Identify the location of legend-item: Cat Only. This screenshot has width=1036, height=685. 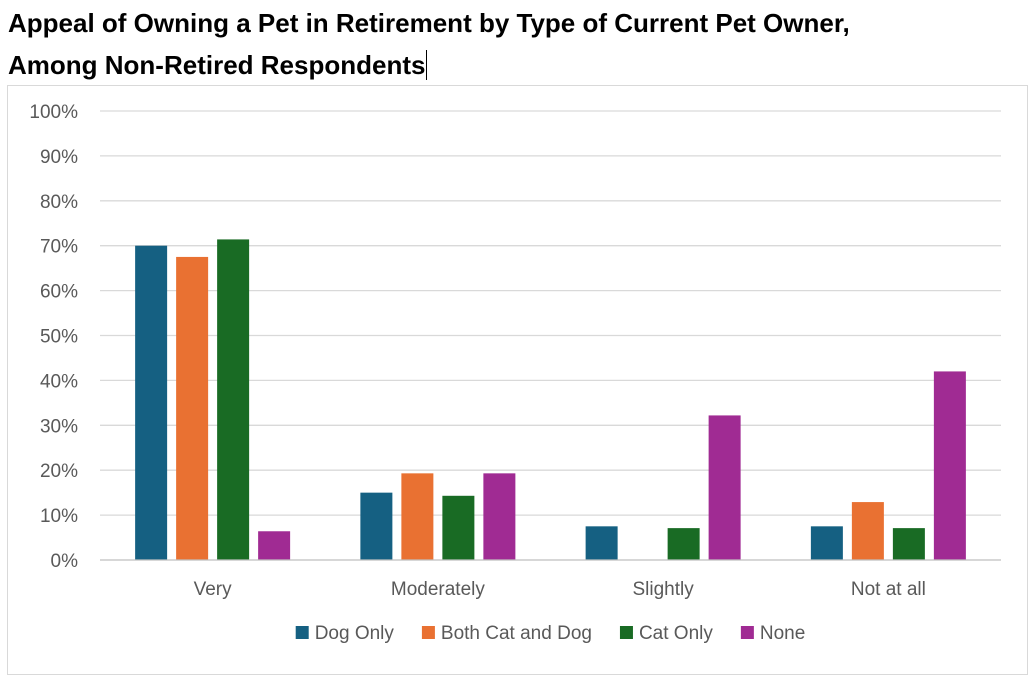
(666, 633).